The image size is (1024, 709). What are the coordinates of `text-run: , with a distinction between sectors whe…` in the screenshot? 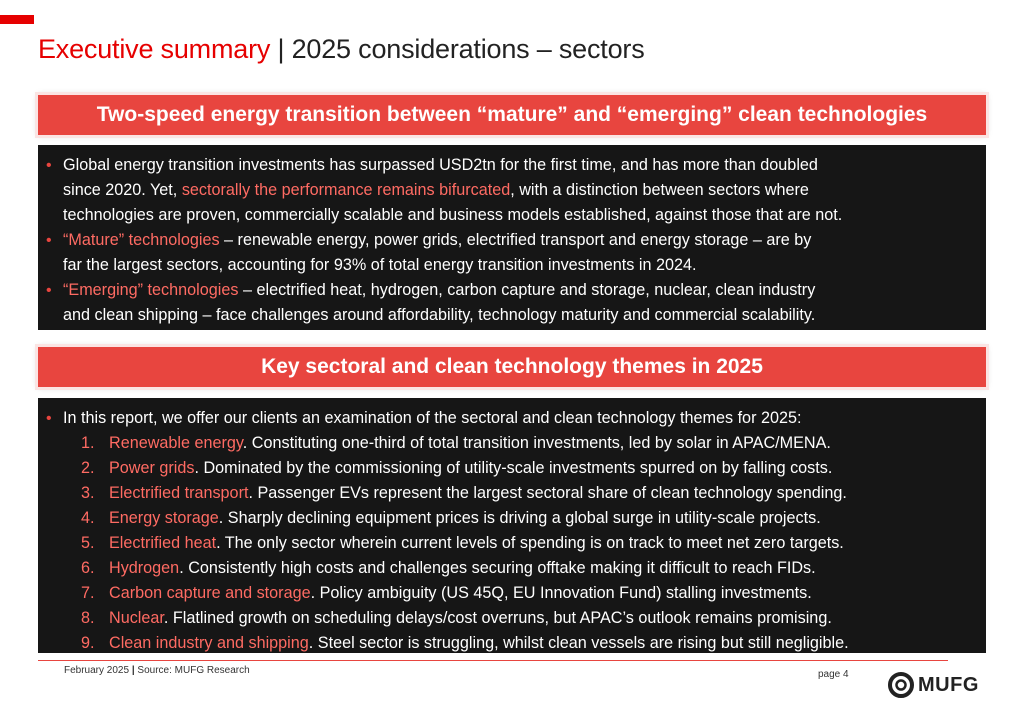 It's located at (659, 190).